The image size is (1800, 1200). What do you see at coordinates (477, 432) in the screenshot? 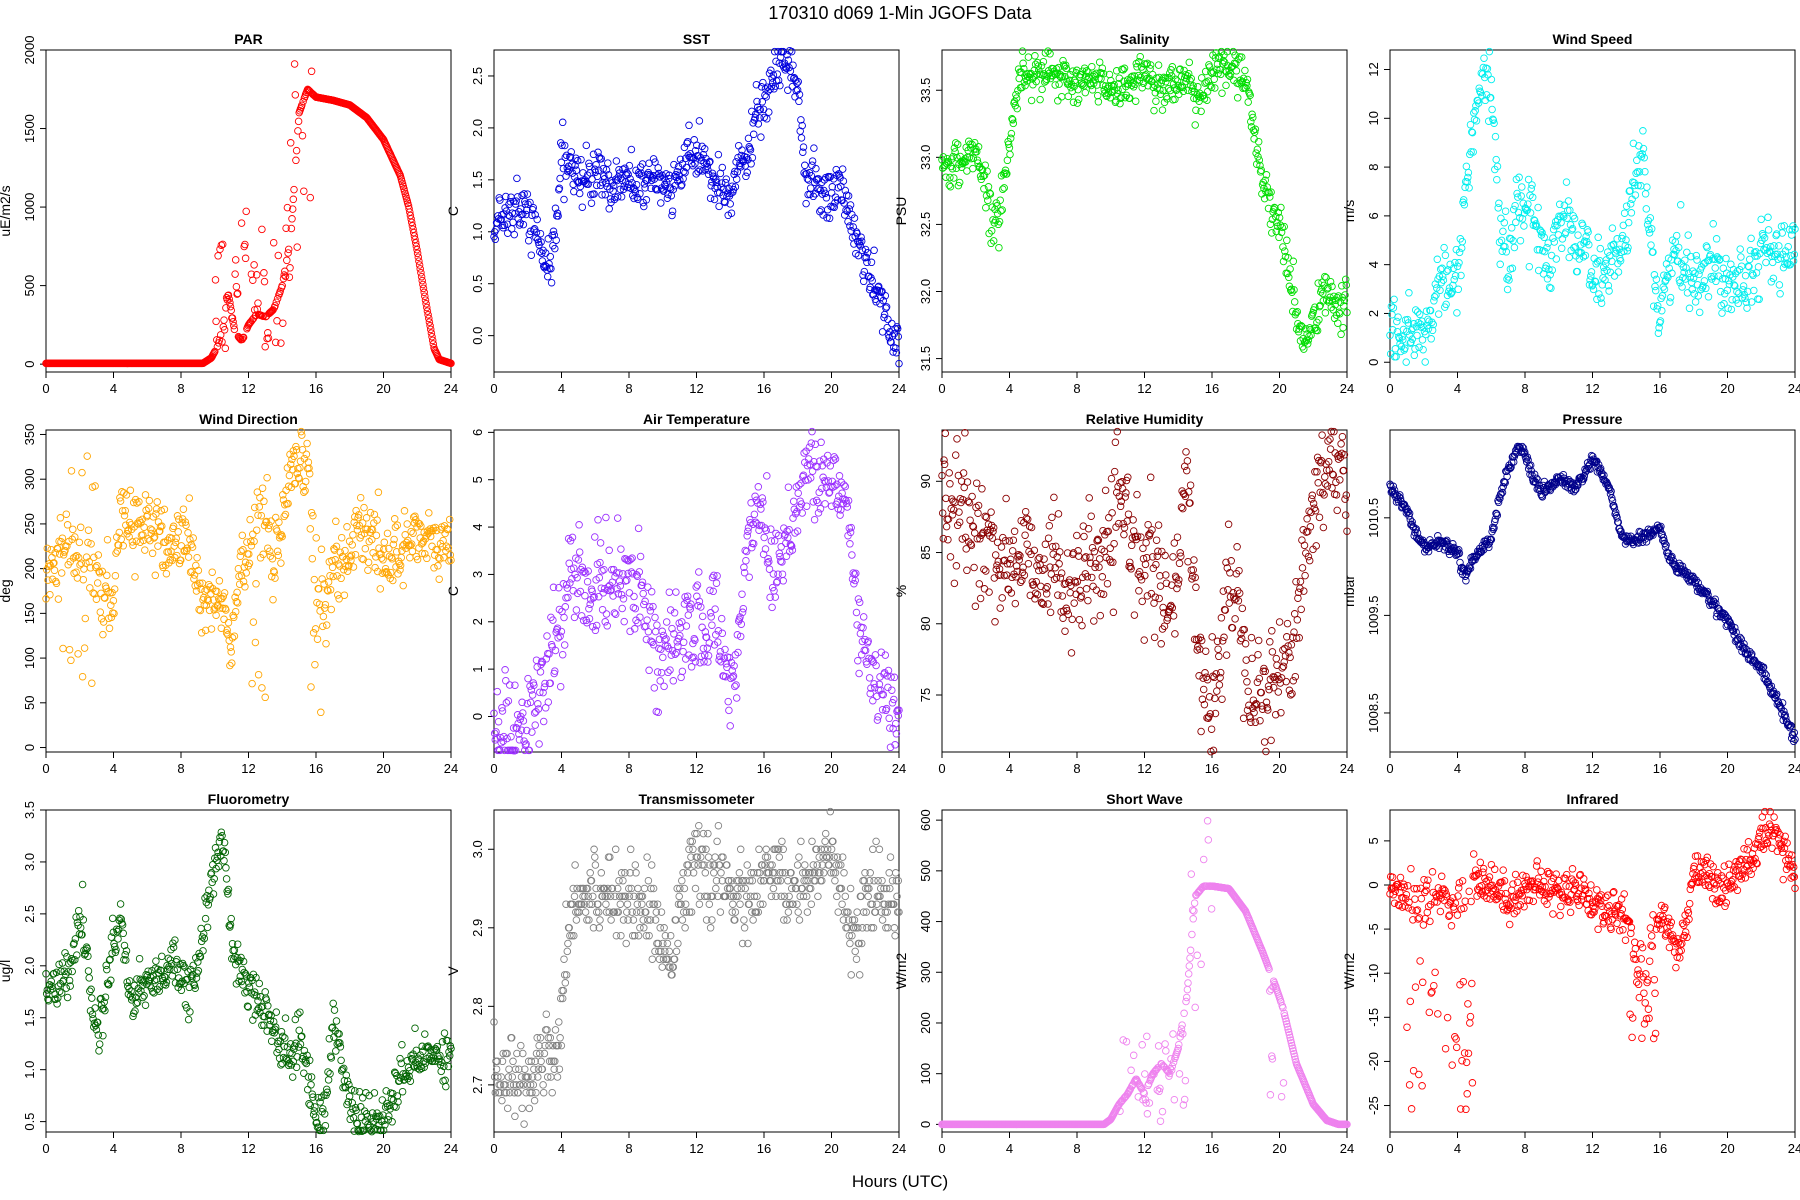
I see `y-tick-label: 6` at bounding box center [477, 432].